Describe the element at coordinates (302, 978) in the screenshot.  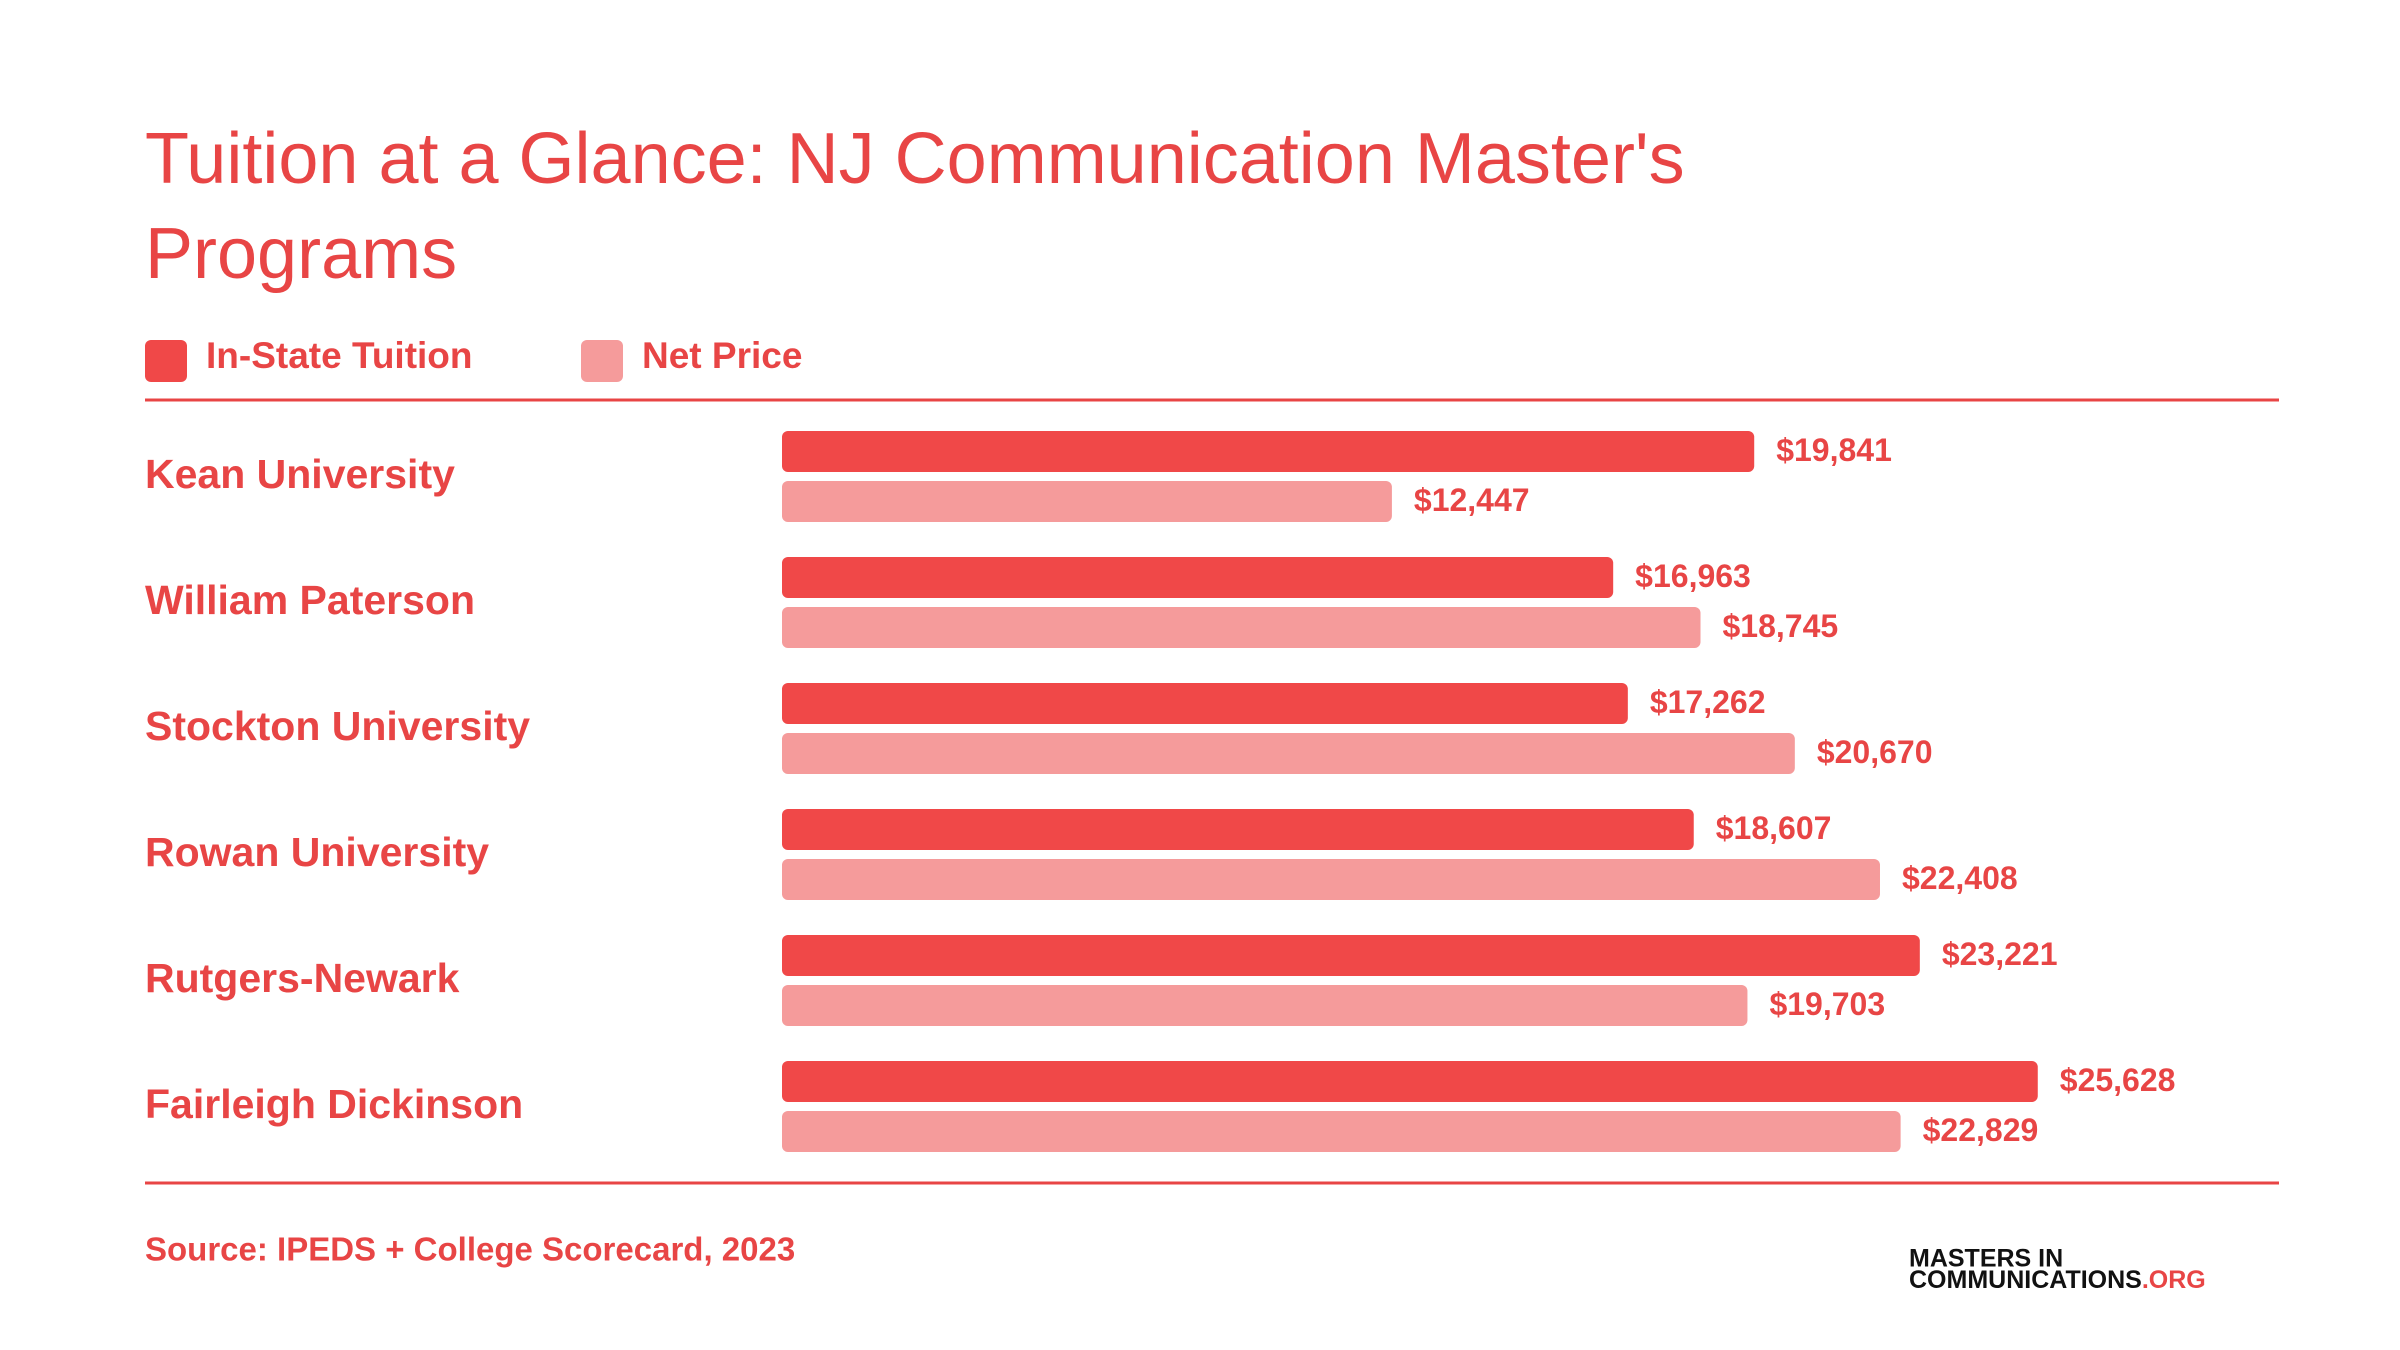
I see `category-label: Rutgers-Newark` at that location.